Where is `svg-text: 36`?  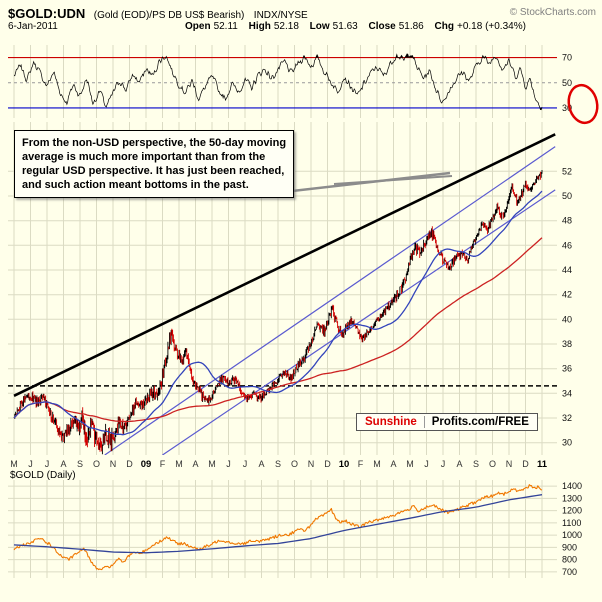
svg-text: 36 is located at coordinates (567, 369).